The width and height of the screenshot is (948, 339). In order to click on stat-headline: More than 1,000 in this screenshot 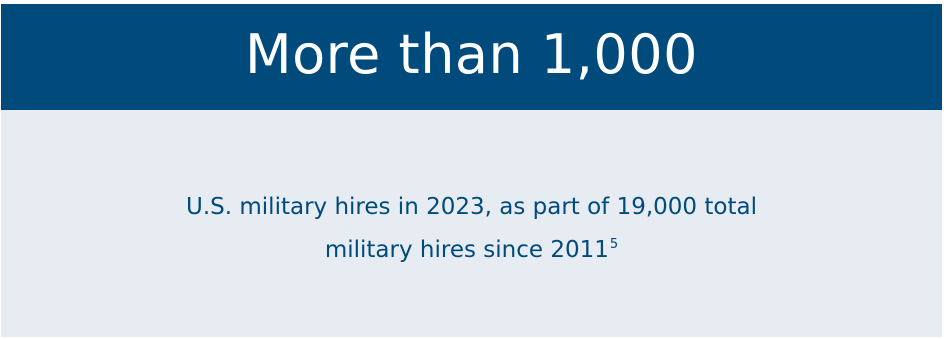, I will do `click(471, 54)`.